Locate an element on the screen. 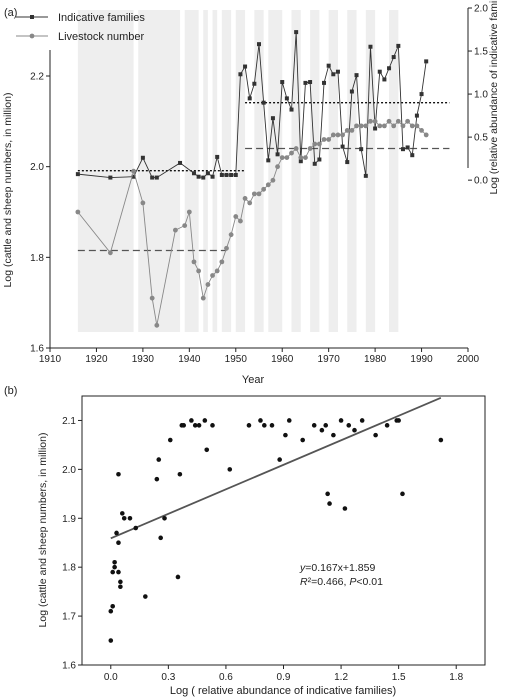 This screenshot has height=700, width=519. y-tick-label-left: 2.2 is located at coordinates (37, 77).